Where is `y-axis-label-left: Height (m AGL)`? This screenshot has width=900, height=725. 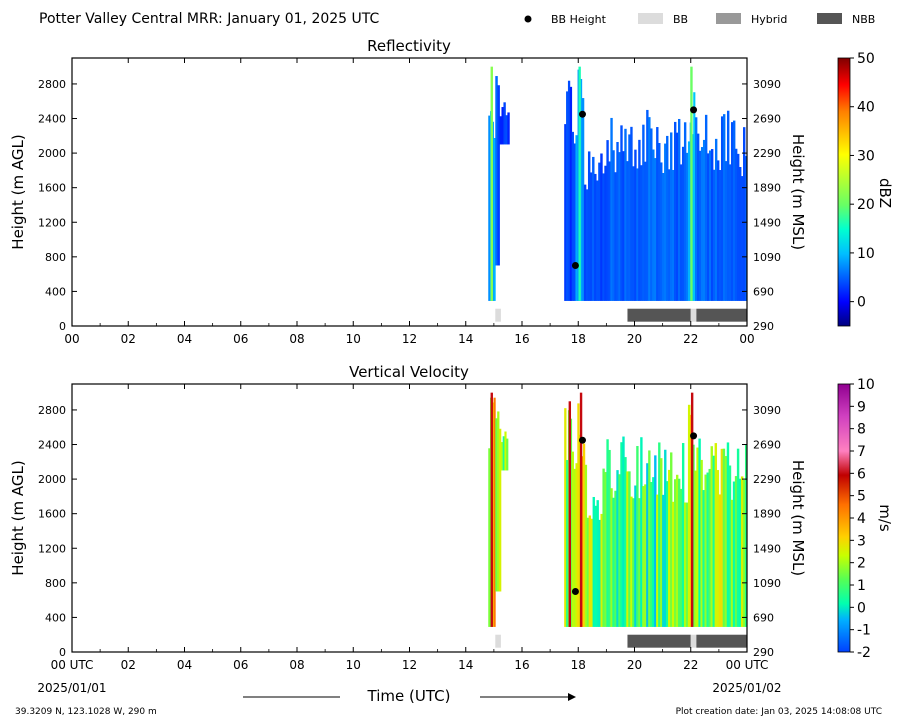 y-axis-label-left: Height (m AGL) is located at coordinates (18, 517).